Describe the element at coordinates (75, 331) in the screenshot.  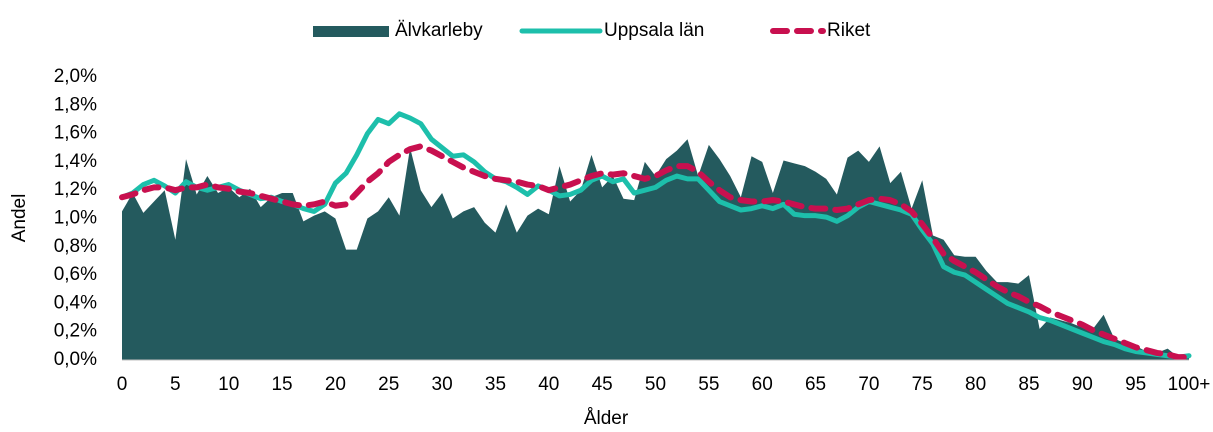
I see `y-tick-label: 0,2%` at that location.